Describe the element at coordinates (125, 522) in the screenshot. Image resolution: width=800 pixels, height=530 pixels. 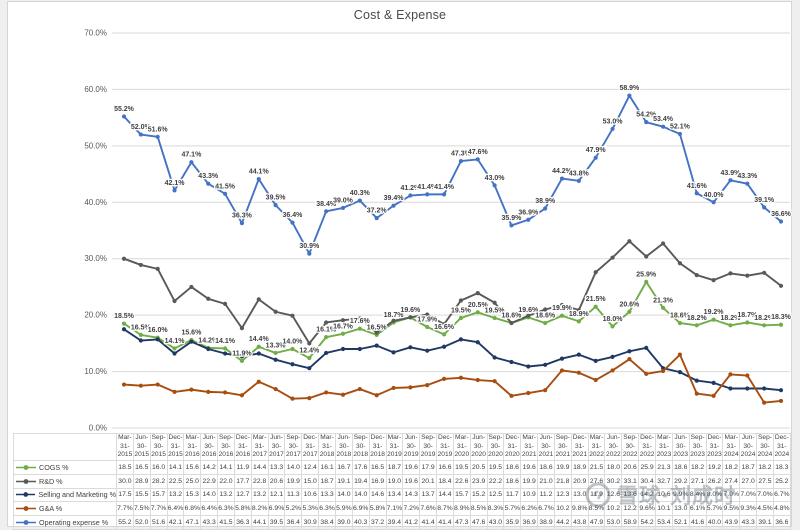
I see `table-cell: 55.2` at that location.